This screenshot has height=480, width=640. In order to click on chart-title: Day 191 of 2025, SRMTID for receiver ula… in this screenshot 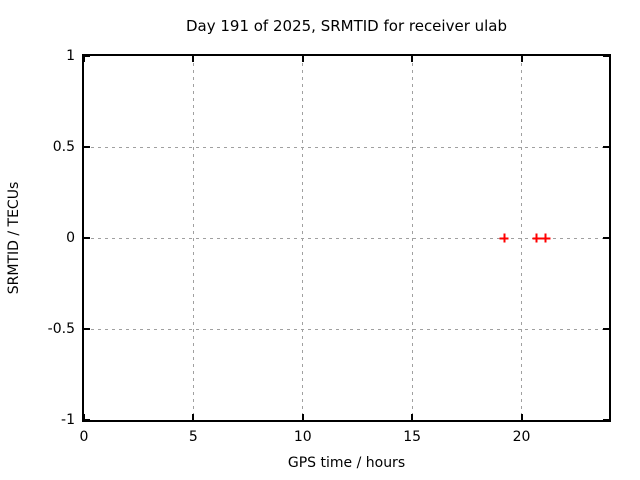, I will do `click(346, 26)`.